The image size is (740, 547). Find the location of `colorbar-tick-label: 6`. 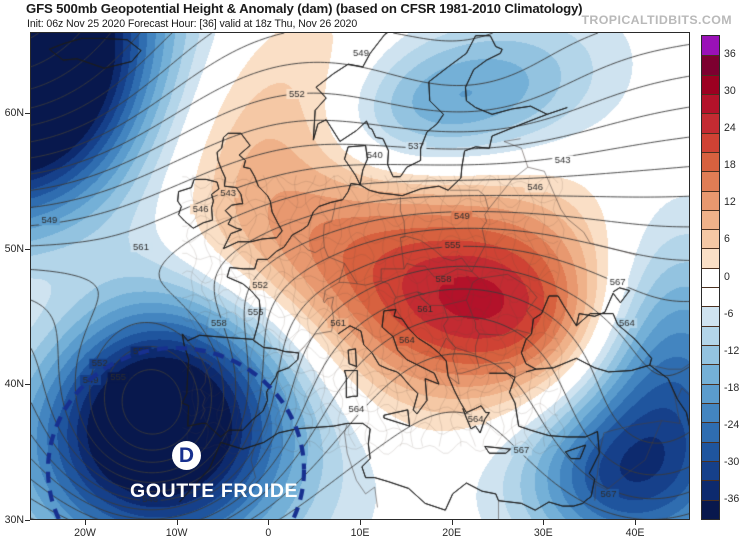

colorbar-tick-label: 6 is located at coordinates (727, 239).